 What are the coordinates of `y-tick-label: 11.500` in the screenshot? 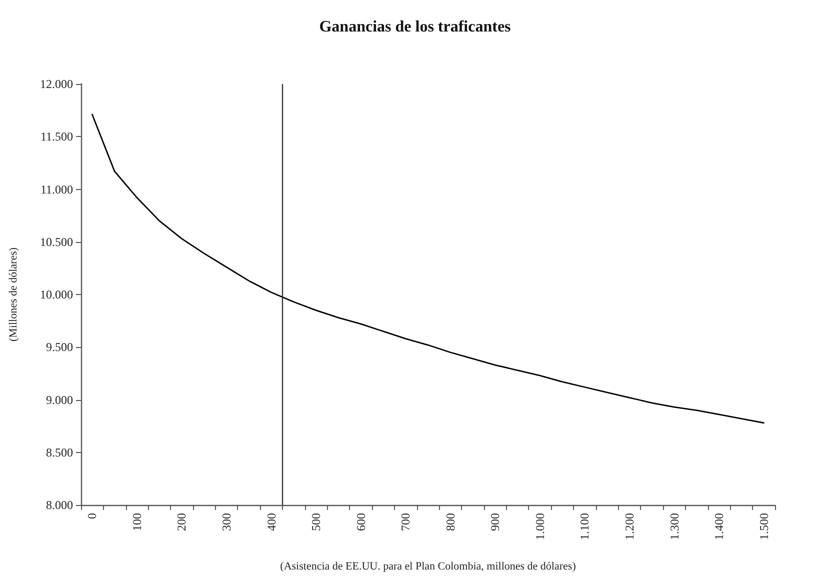 It's located at (56, 137).